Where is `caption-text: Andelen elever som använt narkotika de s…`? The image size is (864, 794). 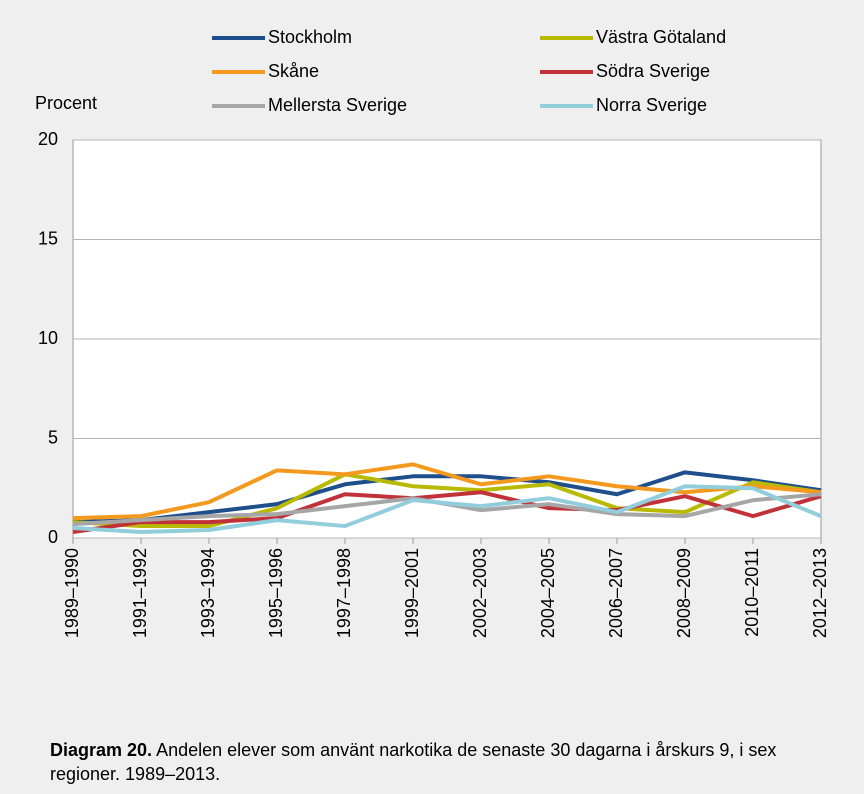 caption-text: Andelen elever som använt narkotika de s… is located at coordinates (413, 762).